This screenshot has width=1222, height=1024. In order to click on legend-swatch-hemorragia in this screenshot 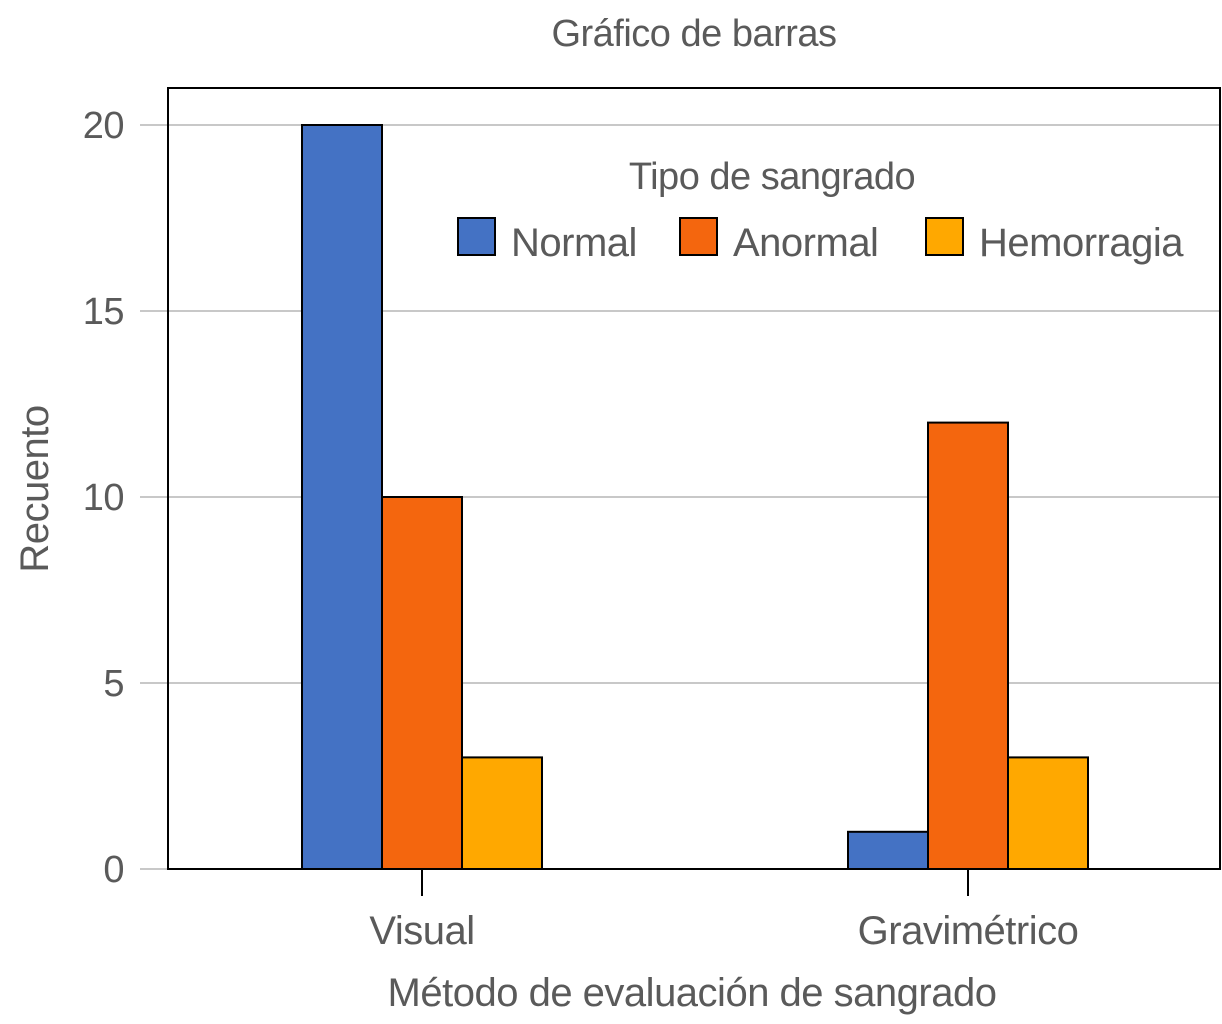, I will do `click(944, 236)`.